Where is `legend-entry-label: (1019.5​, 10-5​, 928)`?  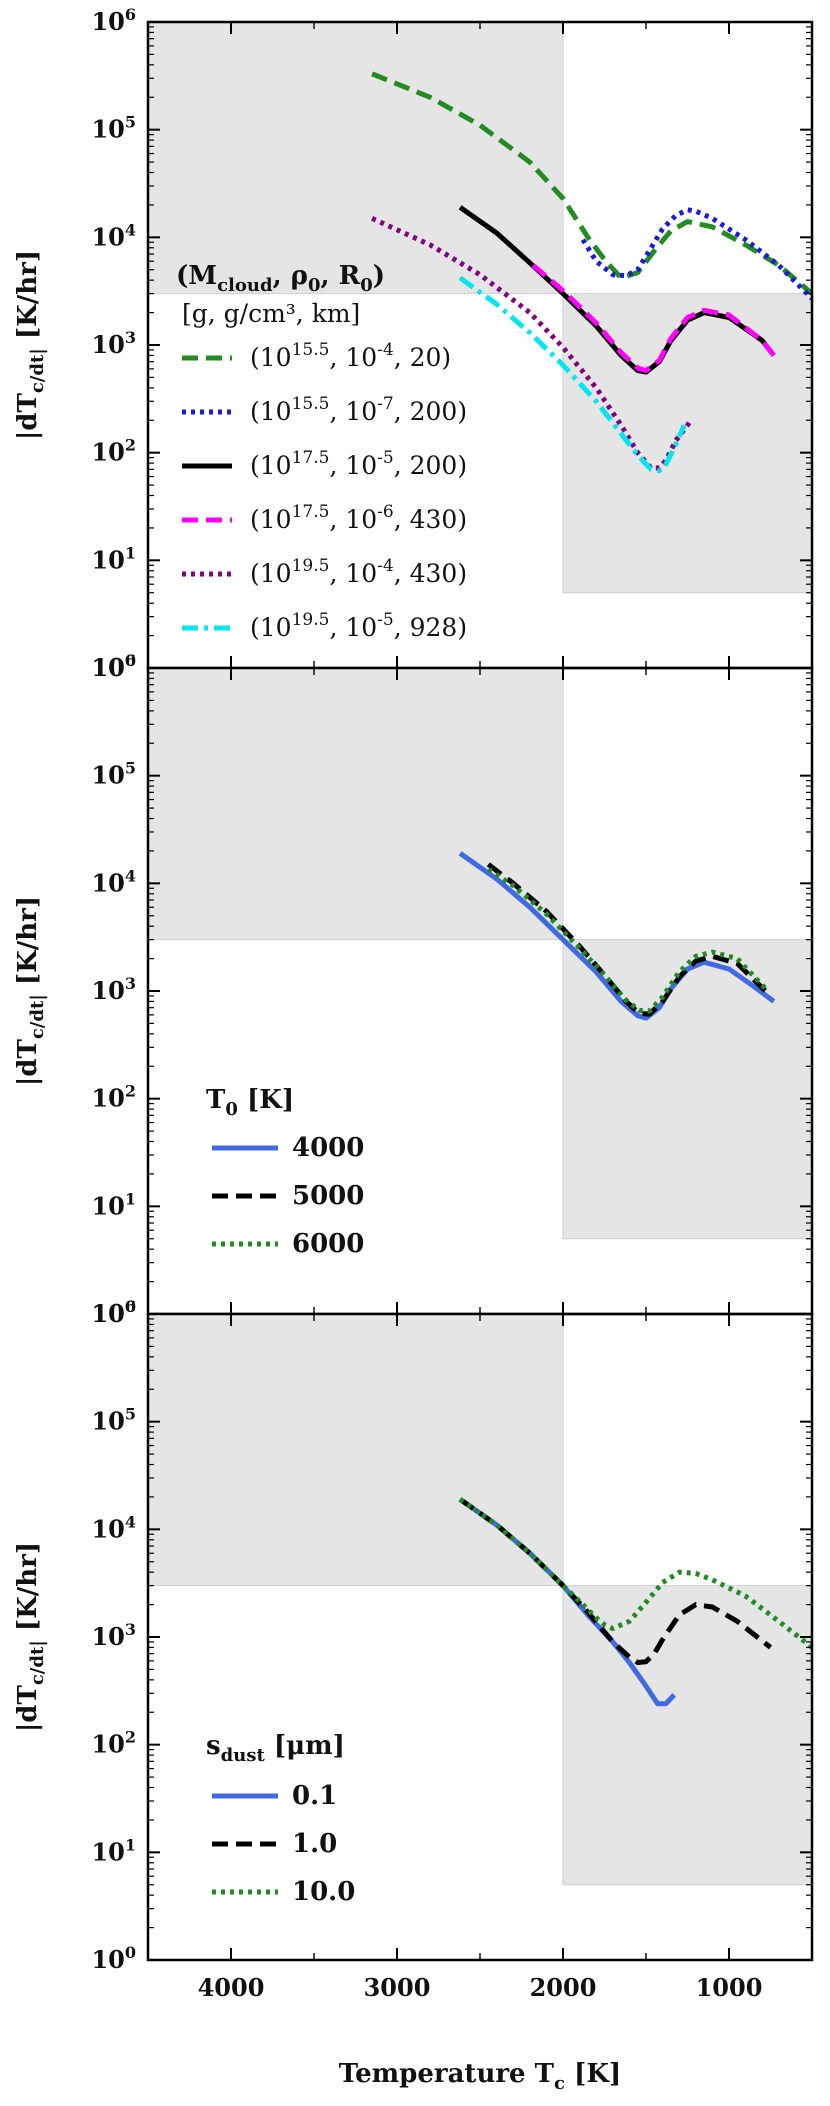
legend-entry-label: (1019.5​, 10-5​, 928) is located at coordinates (358, 626).